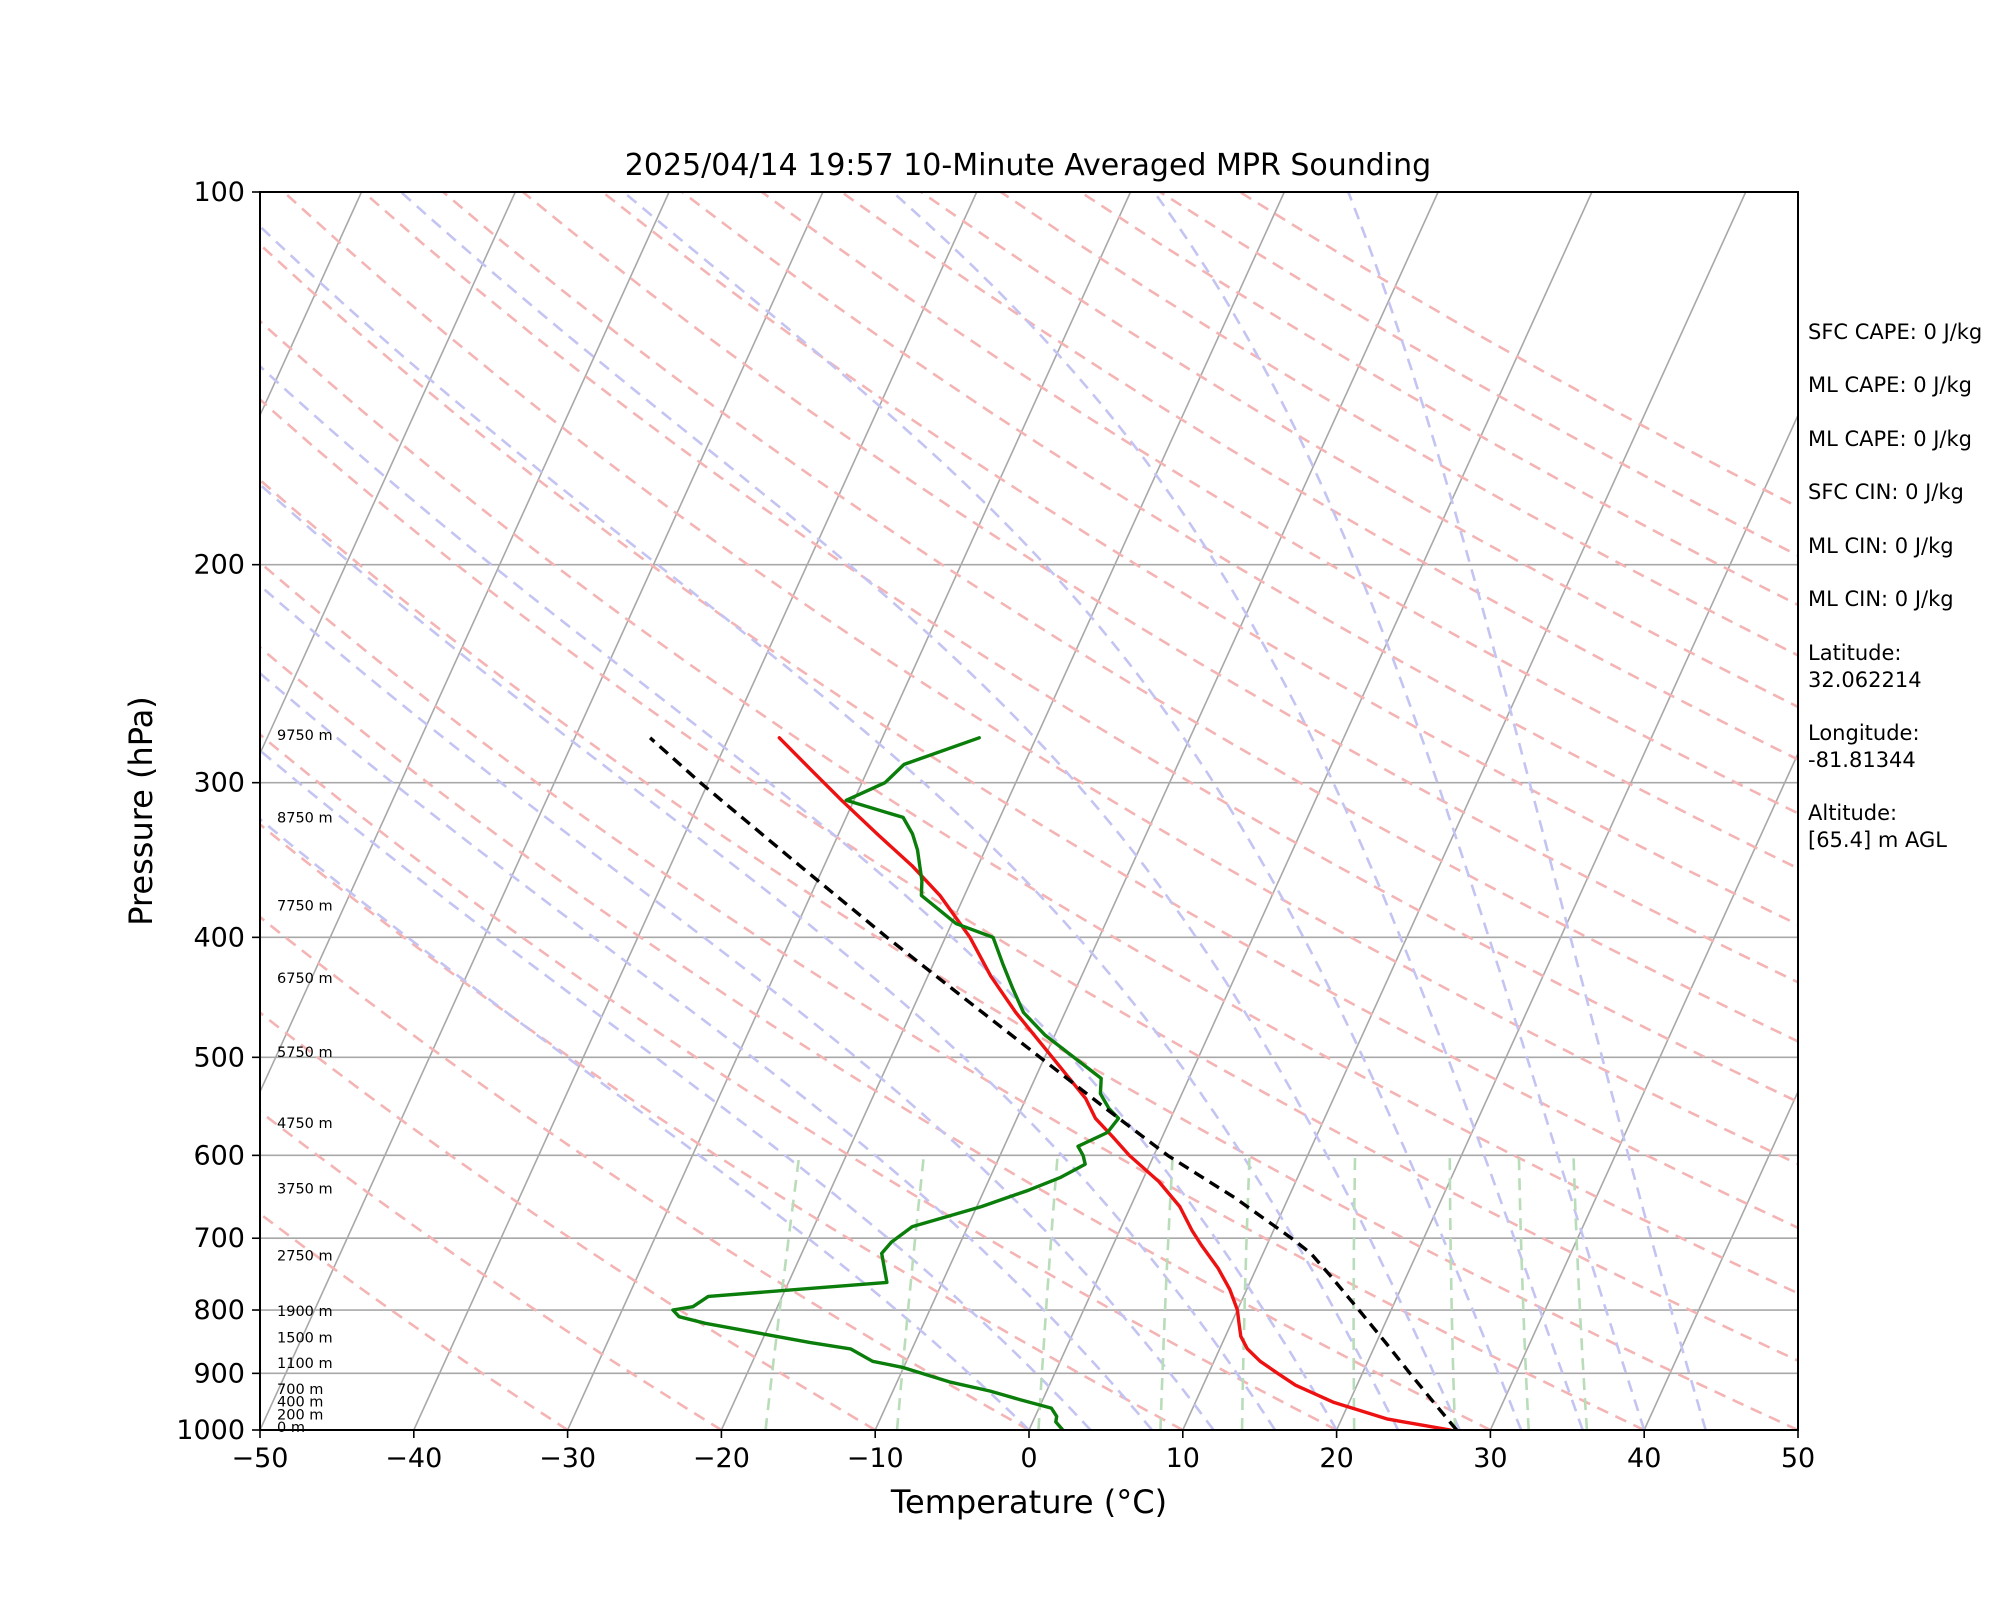  I want to click on x-tick-label: 20, so click(1336, 1458).